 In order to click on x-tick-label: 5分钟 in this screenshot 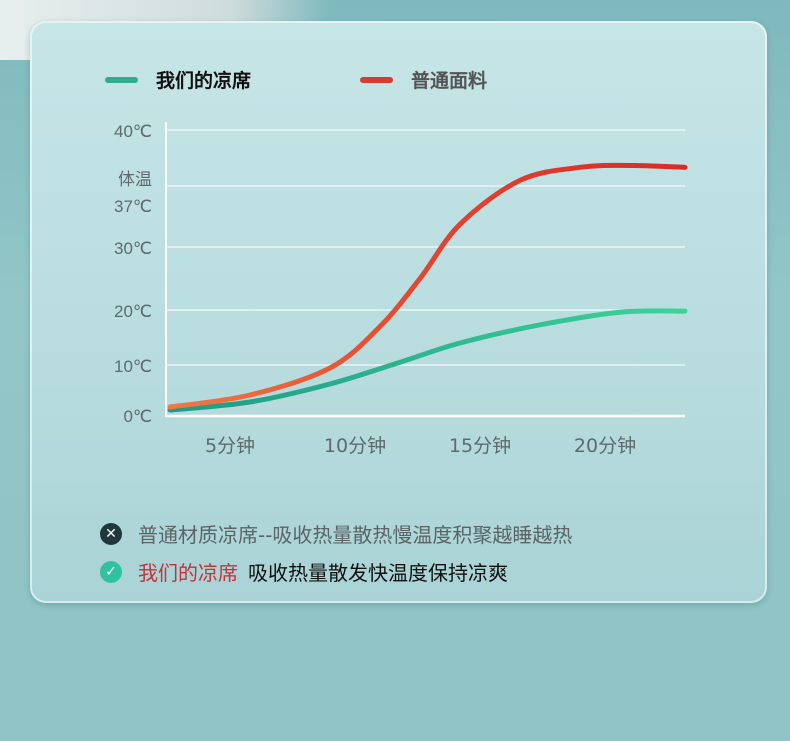, I will do `click(230, 446)`.